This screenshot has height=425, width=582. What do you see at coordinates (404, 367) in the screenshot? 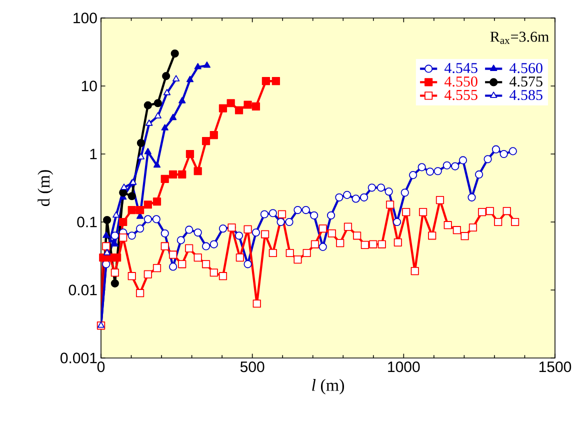
I see `x-tick-label: 1000` at bounding box center [404, 367].